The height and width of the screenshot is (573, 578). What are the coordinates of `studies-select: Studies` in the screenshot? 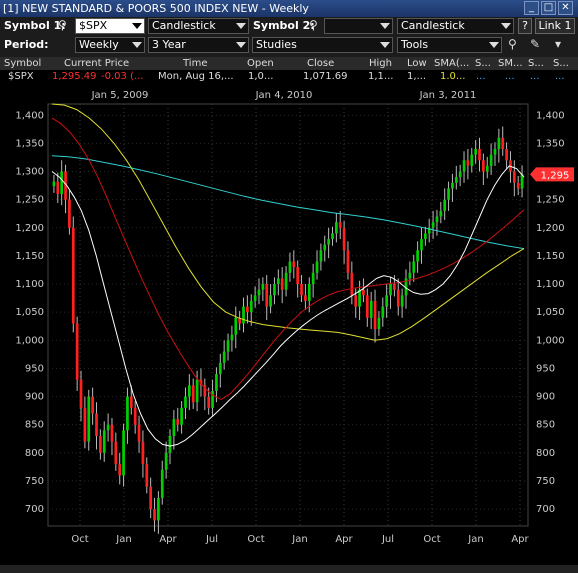 It's located at (322, 45).